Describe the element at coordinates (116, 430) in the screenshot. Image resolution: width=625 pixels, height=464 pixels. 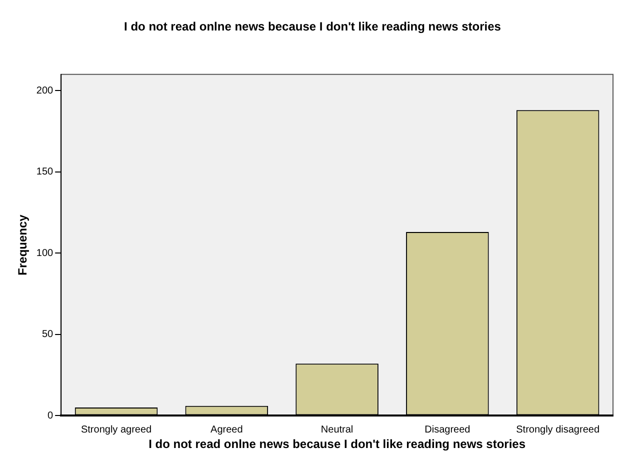
I see `x-tick-label: Strongly agreed` at that location.